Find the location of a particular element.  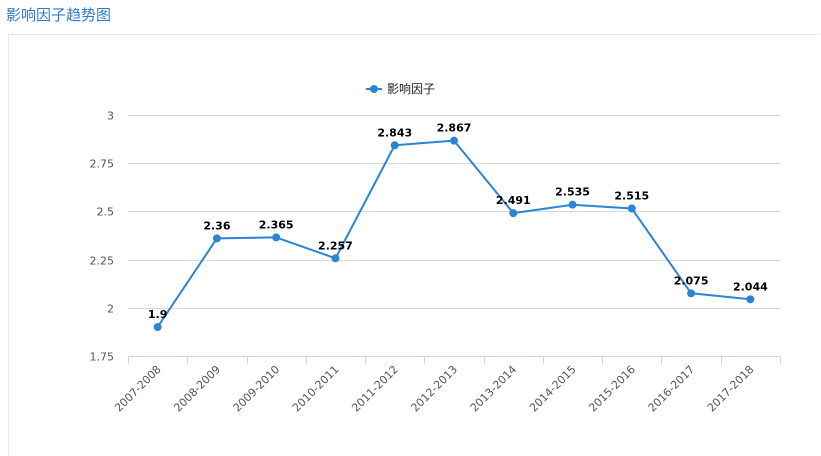

legend-label: 影响因子 is located at coordinates (411, 88).